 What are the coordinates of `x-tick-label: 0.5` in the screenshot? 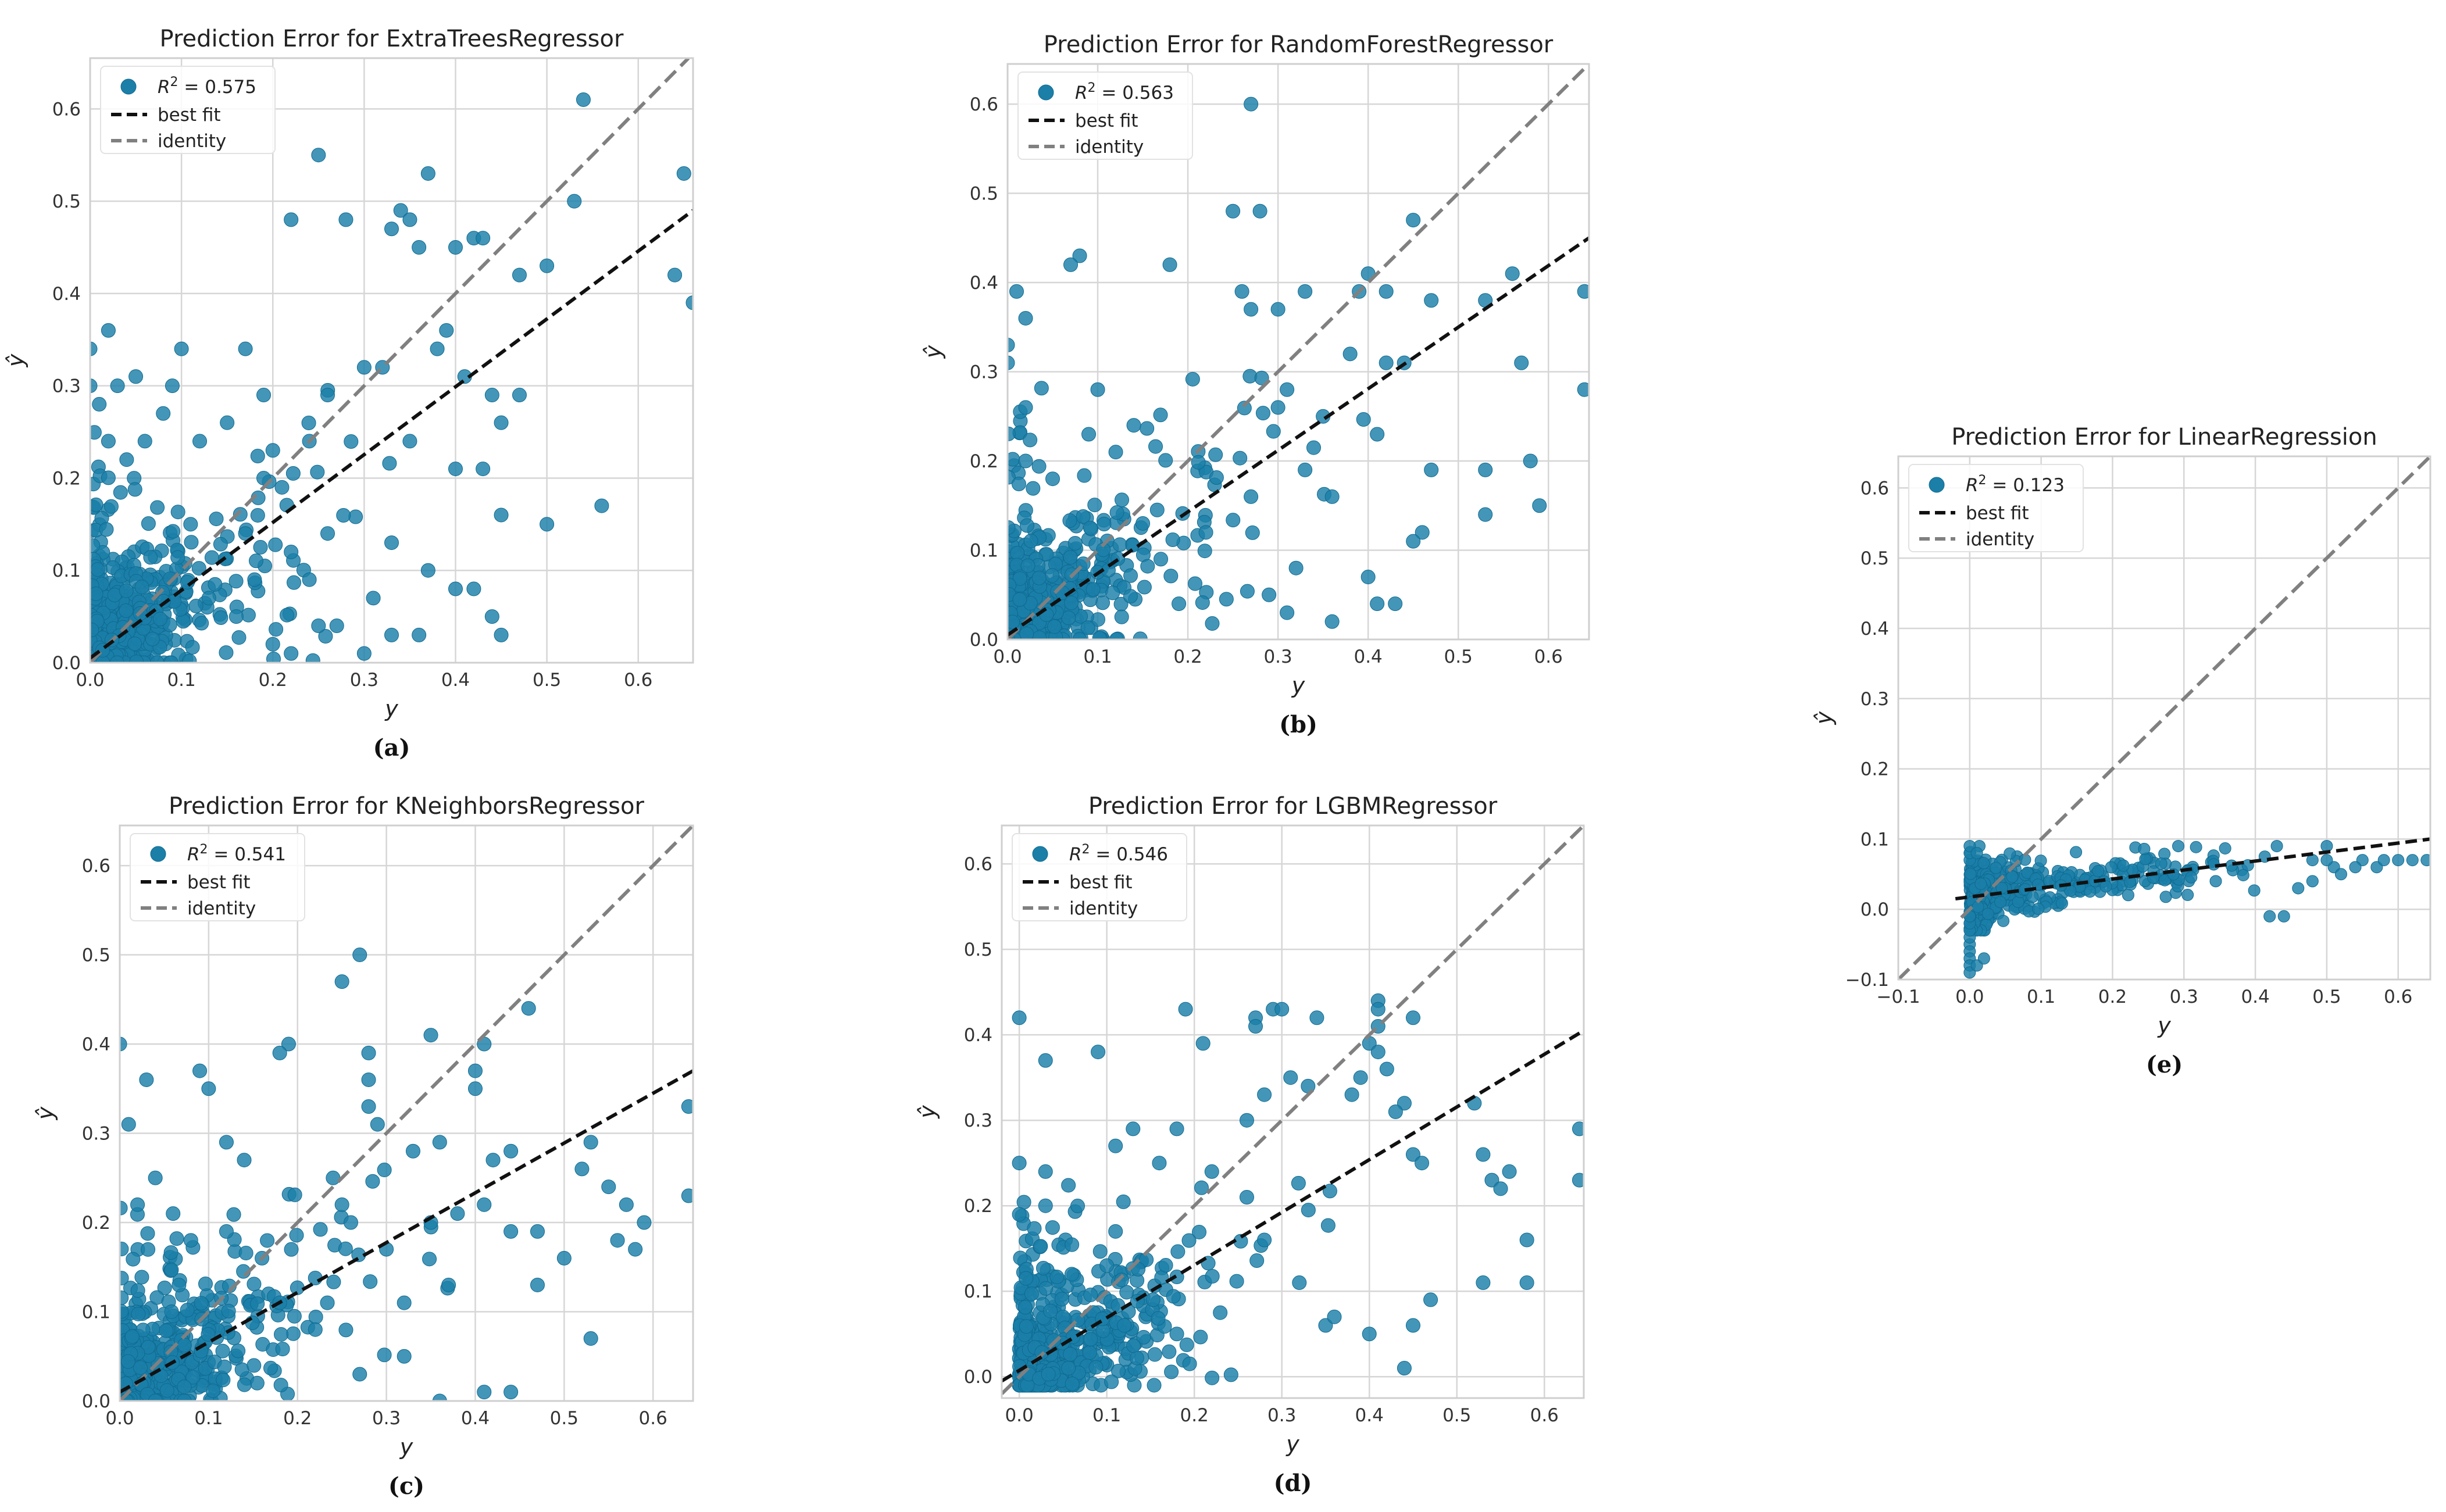 It's located at (564, 1418).